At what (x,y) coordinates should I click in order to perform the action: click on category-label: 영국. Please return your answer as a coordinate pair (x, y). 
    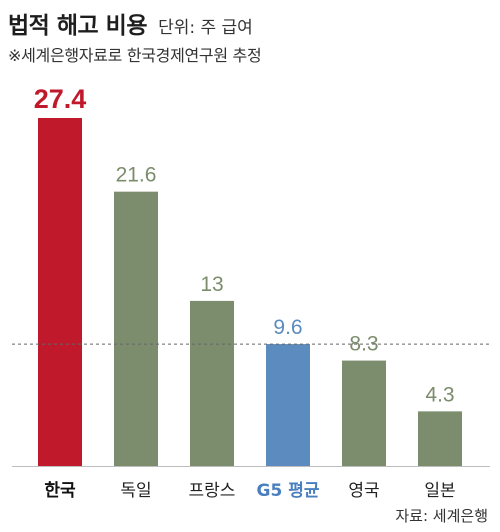
    Looking at the image, I should click on (363, 491).